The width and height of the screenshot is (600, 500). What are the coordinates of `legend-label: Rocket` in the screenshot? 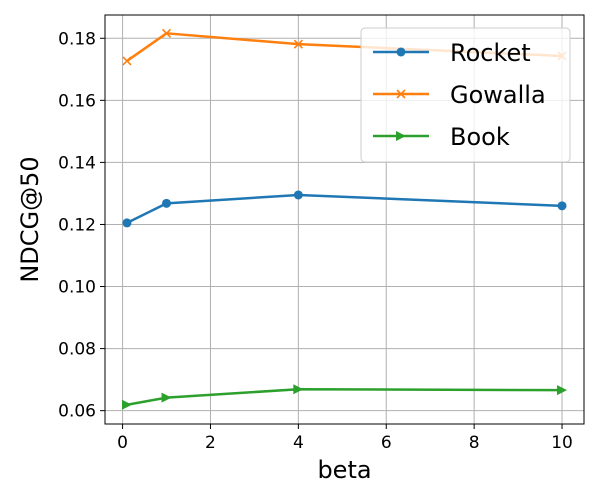 It's located at (490, 53).